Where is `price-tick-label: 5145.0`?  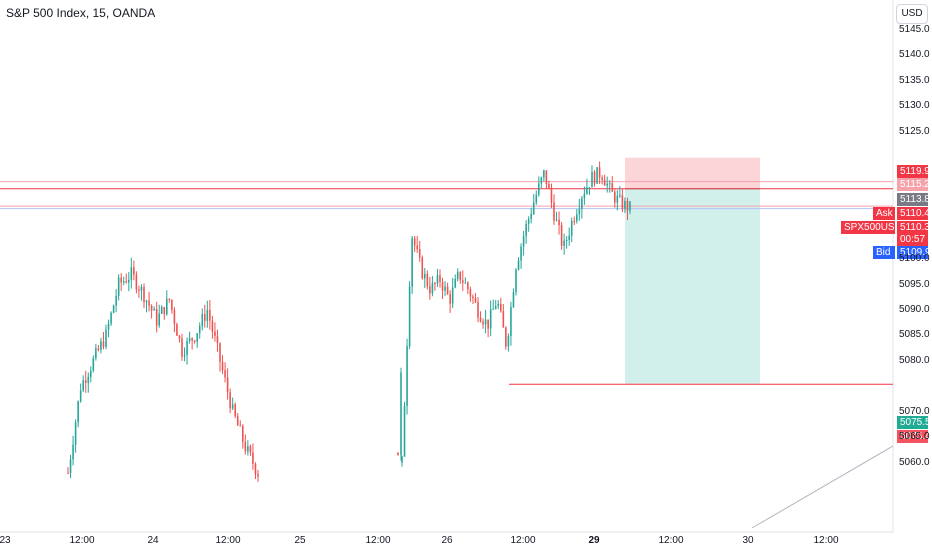 price-tick-label: 5145.0 is located at coordinates (914, 29).